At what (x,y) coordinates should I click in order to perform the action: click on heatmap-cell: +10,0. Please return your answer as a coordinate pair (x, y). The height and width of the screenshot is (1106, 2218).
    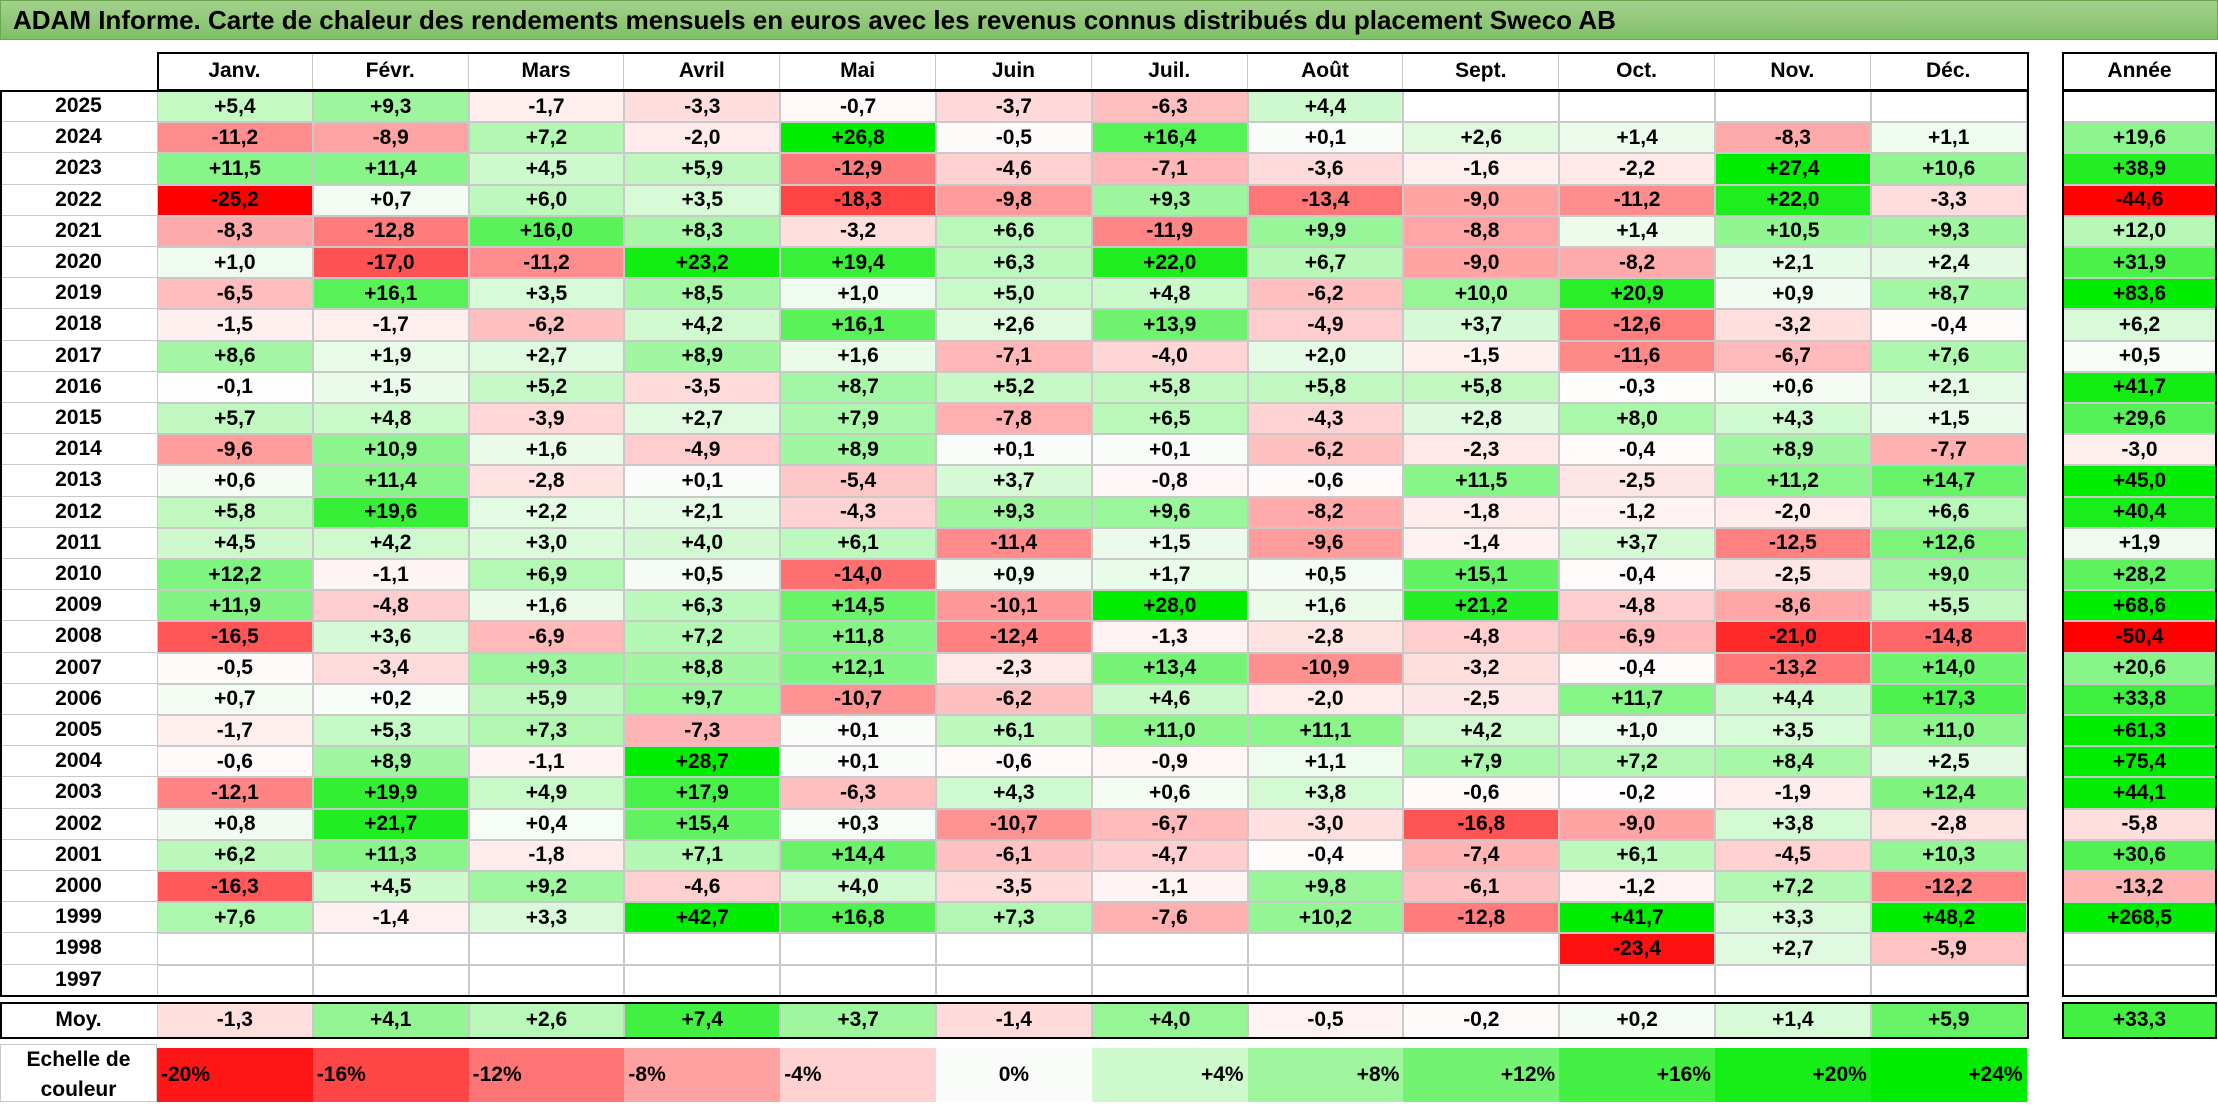
    Looking at the image, I should click on (1481, 294).